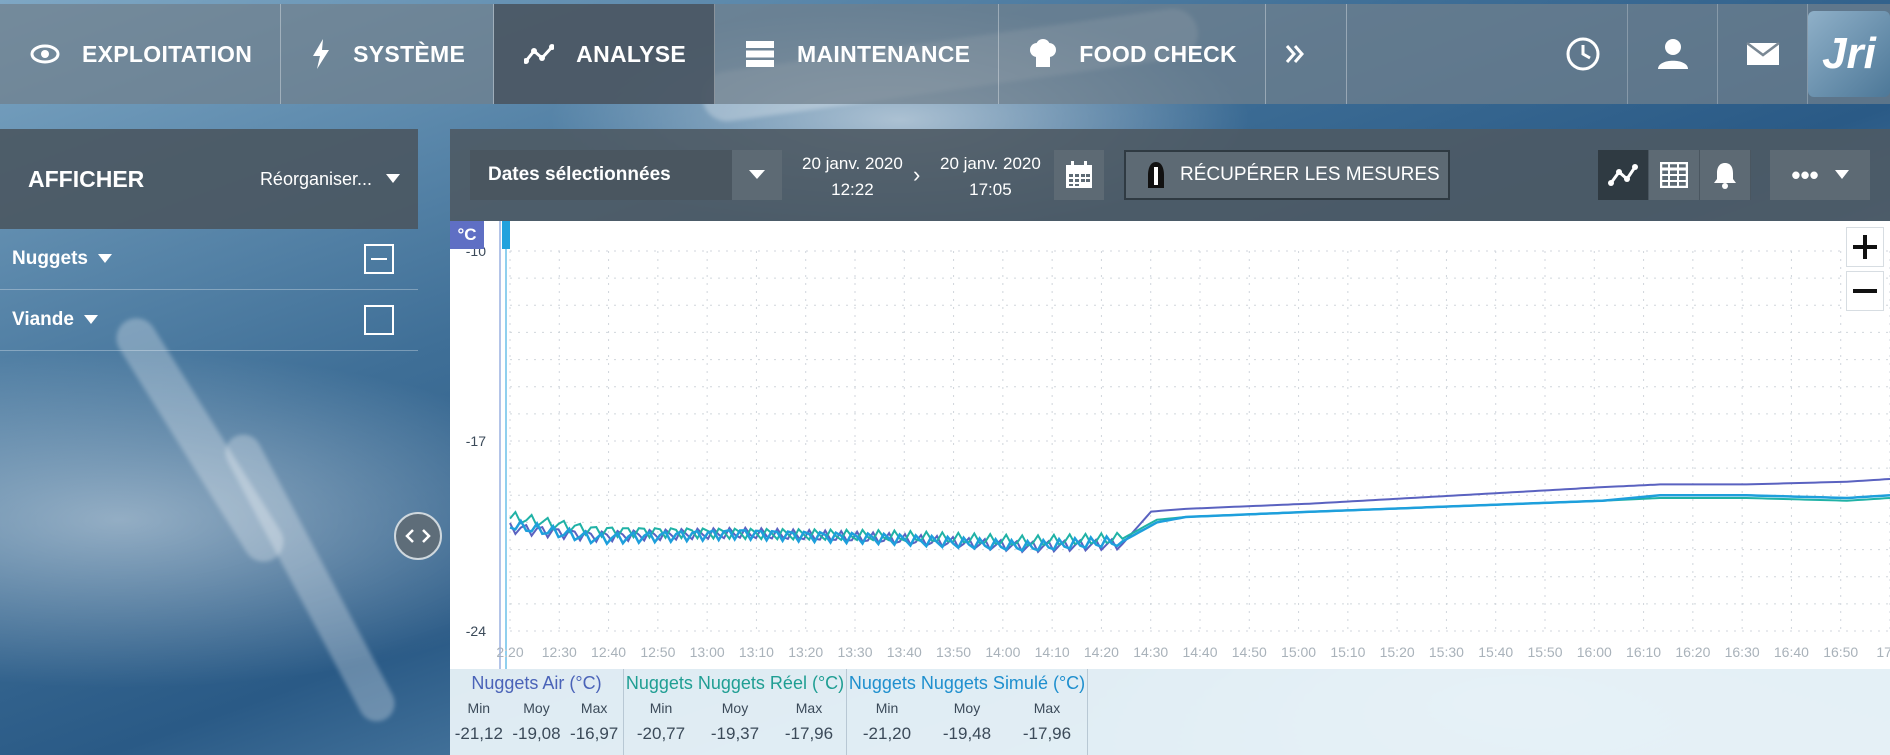 The width and height of the screenshot is (1890, 755). I want to click on unit-label: °C, so click(467, 235).